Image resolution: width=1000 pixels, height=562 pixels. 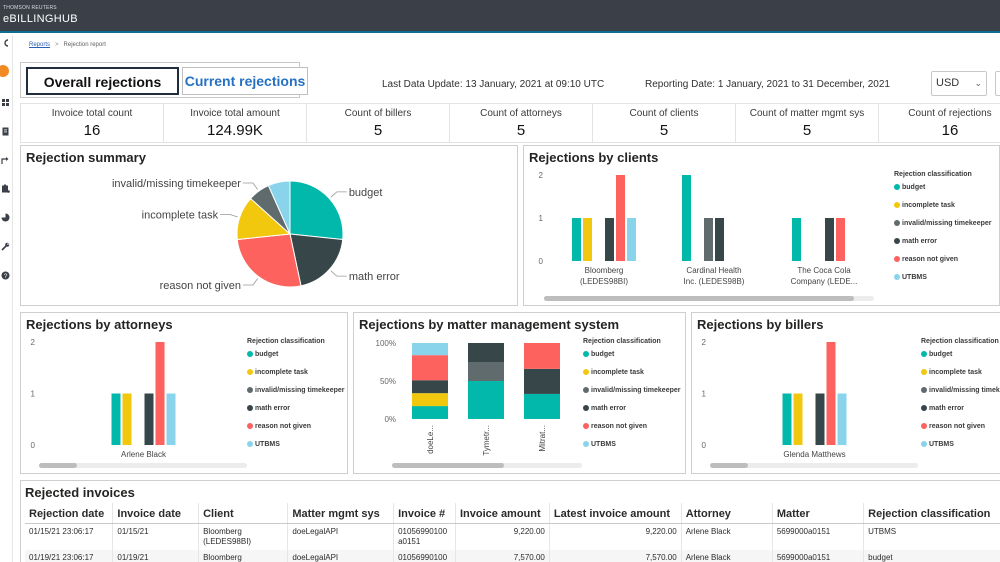 I want to click on help-icon: ?, so click(x=5, y=276).